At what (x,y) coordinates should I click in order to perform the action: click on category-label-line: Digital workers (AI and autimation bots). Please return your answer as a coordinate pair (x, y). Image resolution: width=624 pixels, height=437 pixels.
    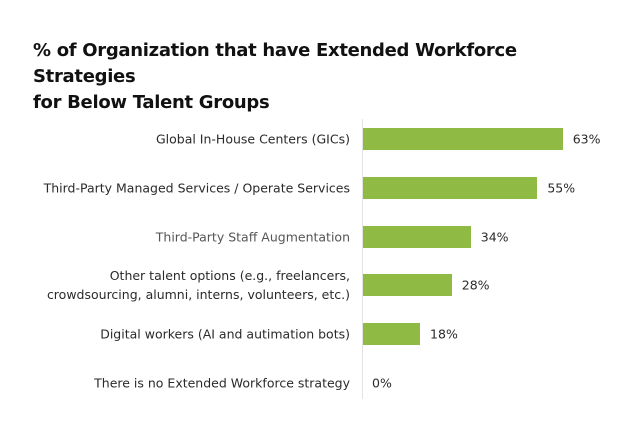
    Looking at the image, I should click on (225, 334).